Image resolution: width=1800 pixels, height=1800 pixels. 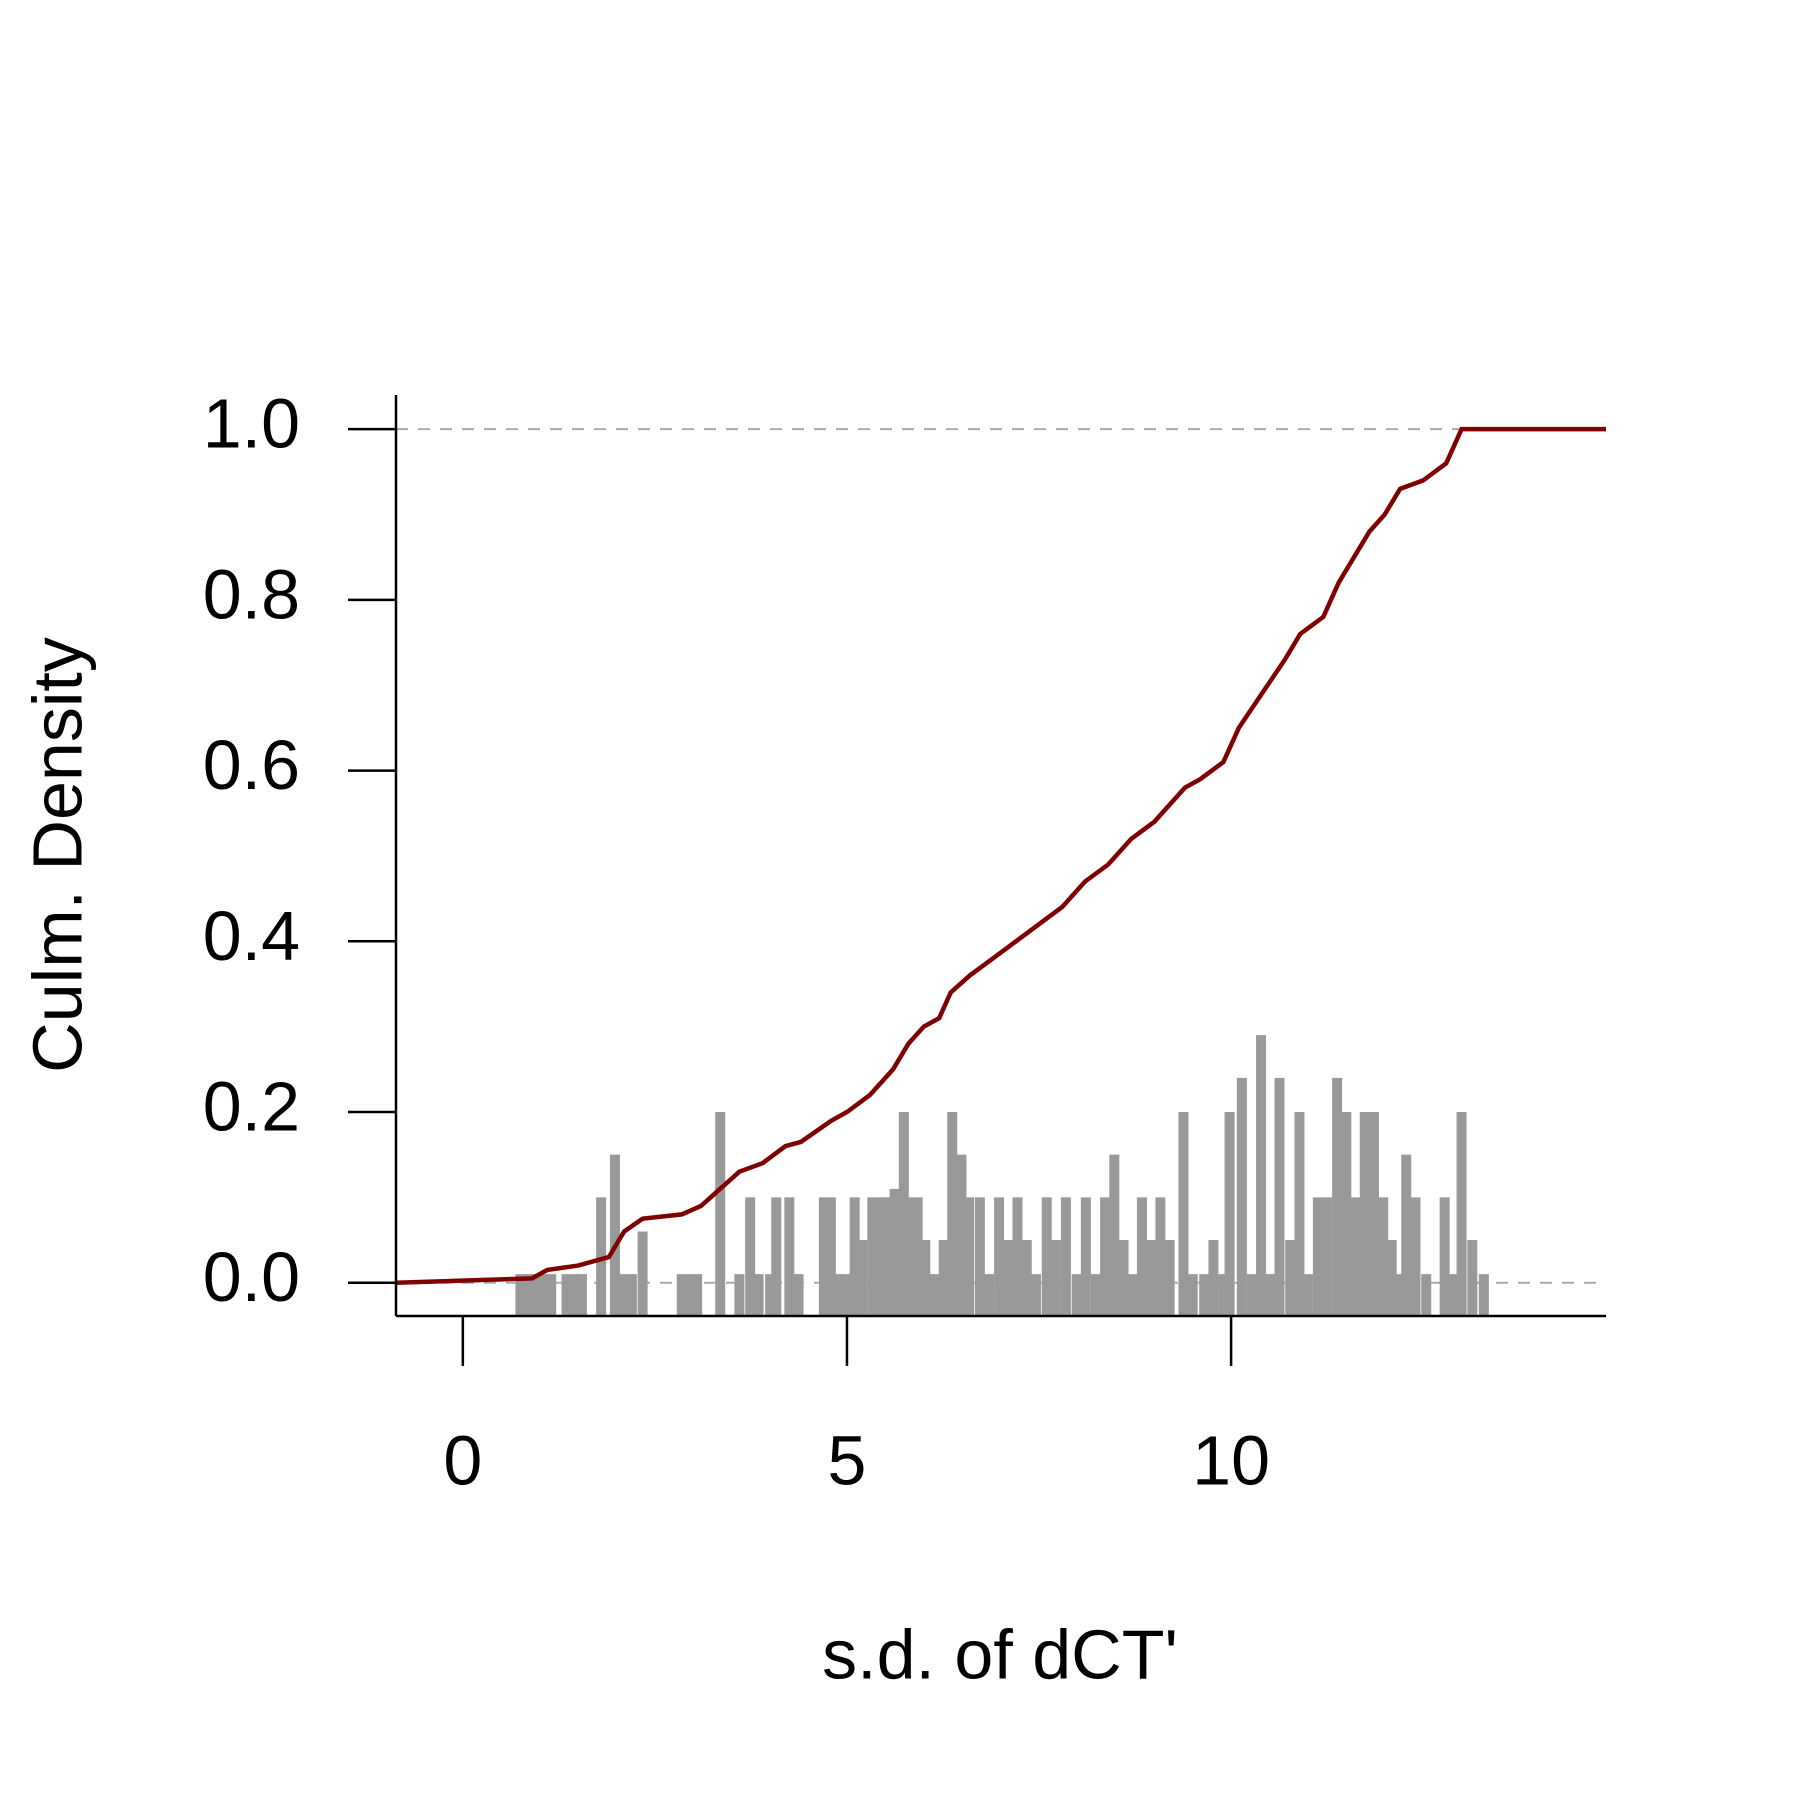 What do you see at coordinates (1231, 1460) in the screenshot?
I see `x-tick-label: 10` at bounding box center [1231, 1460].